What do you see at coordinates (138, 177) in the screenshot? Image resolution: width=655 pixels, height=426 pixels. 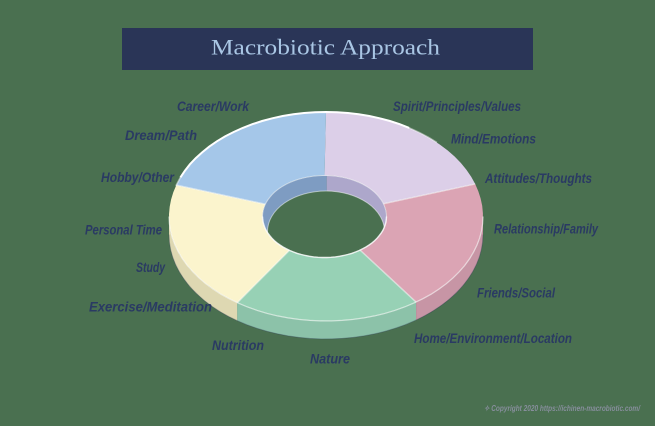 I see `svg-text: Hobby/Other` at bounding box center [138, 177].